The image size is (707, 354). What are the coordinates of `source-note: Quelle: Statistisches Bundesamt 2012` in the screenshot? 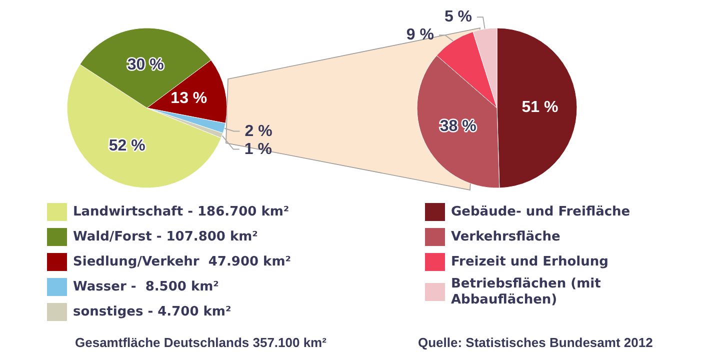 It's located at (535, 342).